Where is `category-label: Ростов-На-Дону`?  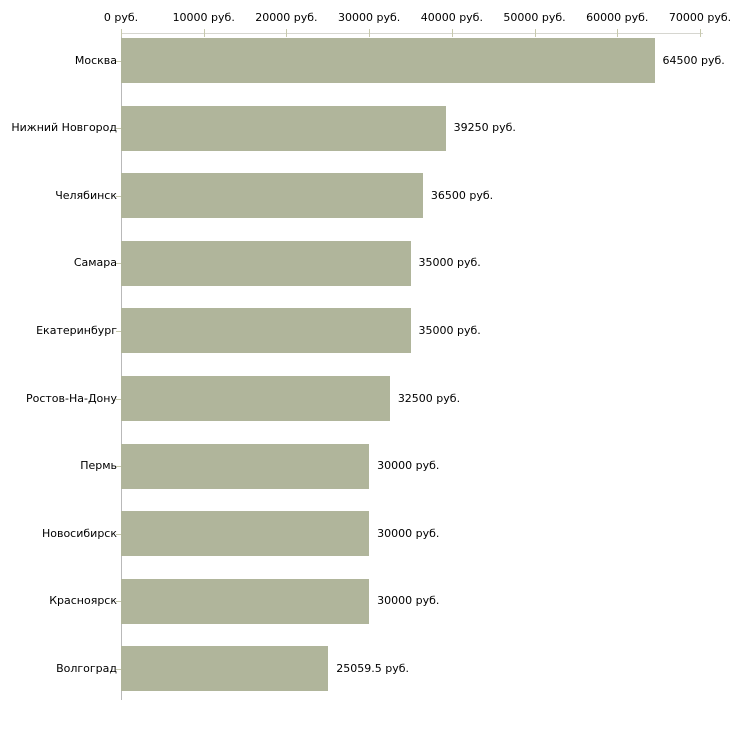
category-label: Ростов-На-Дону is located at coordinates (71, 398).